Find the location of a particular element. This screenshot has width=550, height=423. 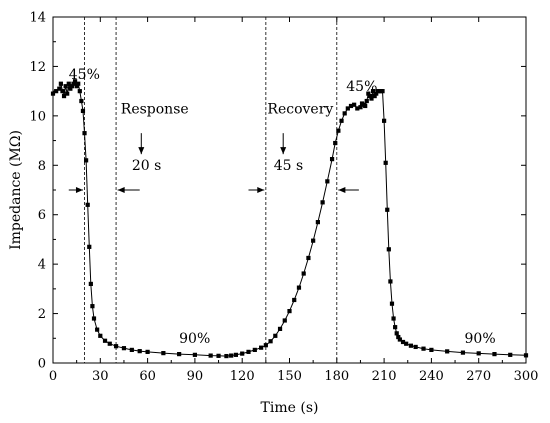

y-tick-label-4: 8 is located at coordinates (42, 166).